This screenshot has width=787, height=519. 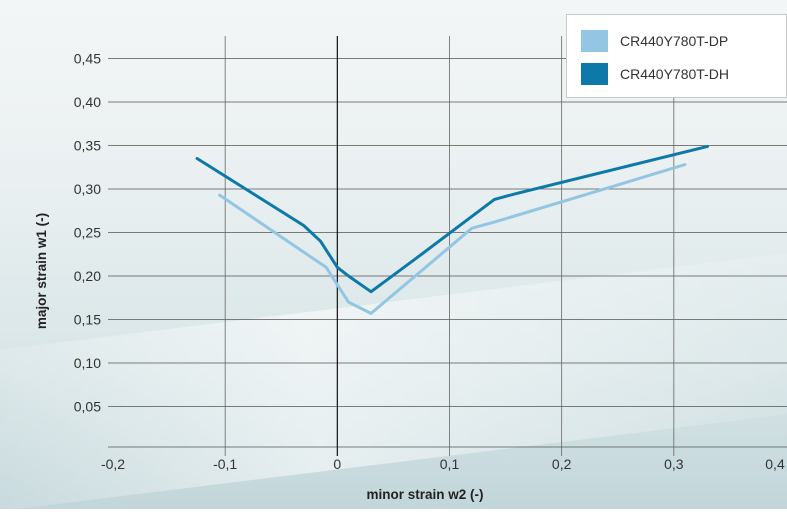 I want to click on legend-label-dh: CR440Y780T-DH, so click(x=674, y=74).